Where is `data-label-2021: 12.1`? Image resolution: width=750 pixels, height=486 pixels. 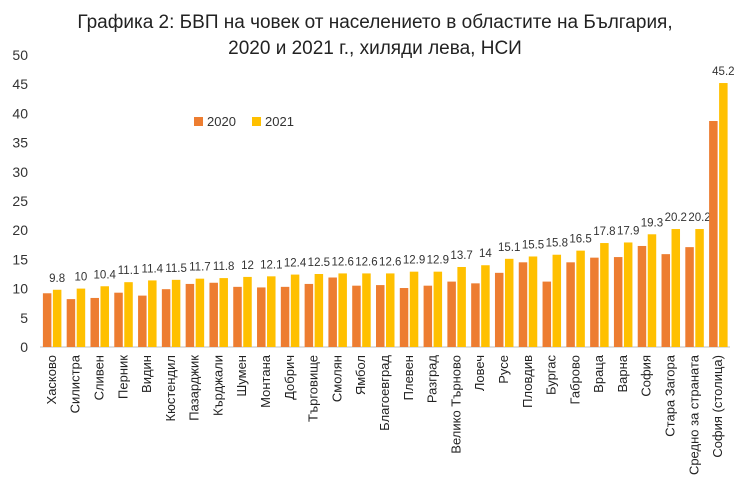
data-label-2021: 12.1 is located at coordinates (271, 265).